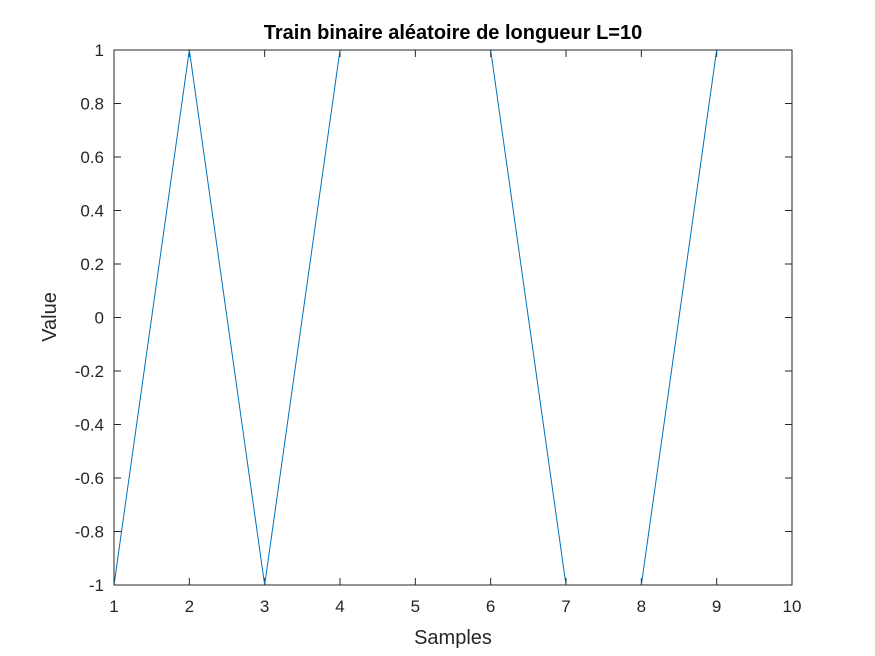 The height and width of the screenshot is (656, 875). Describe the element at coordinates (89, 478) in the screenshot. I see `y-tick-label: -0.6` at that location.